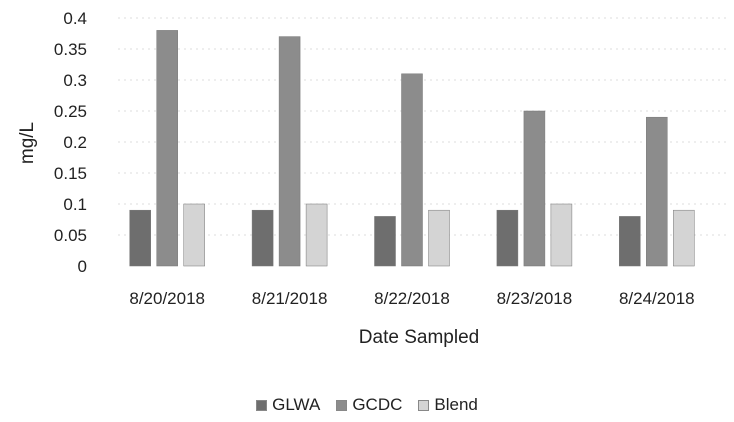 The image size is (734, 422). What do you see at coordinates (75, 18) in the screenshot?
I see `y-tick-label: 0.4` at bounding box center [75, 18].